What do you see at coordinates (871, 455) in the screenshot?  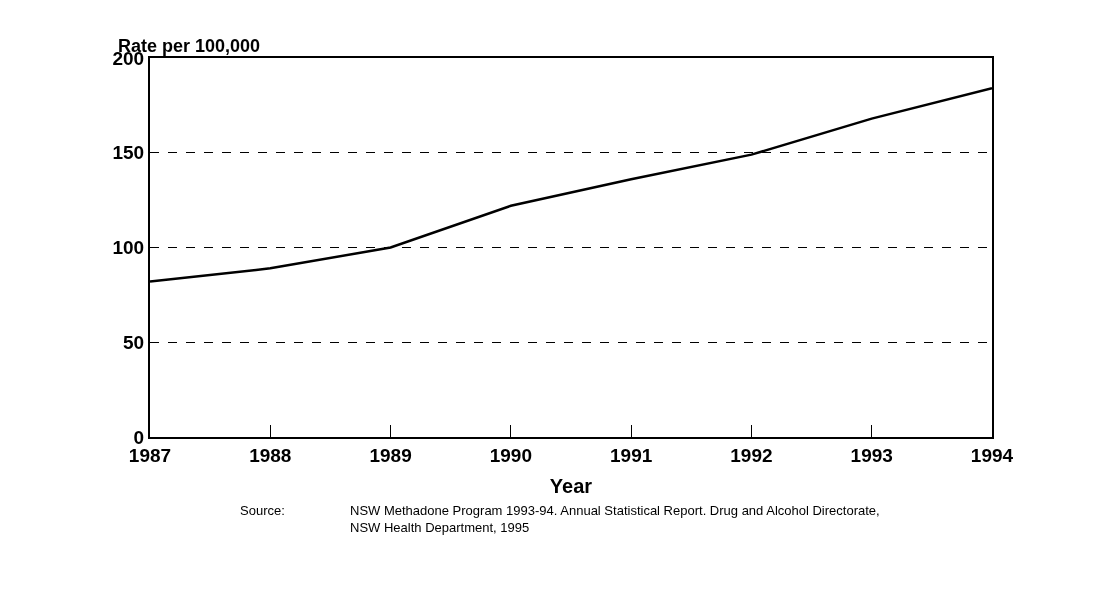 I see `x-tick-label: 1993` at bounding box center [871, 455].